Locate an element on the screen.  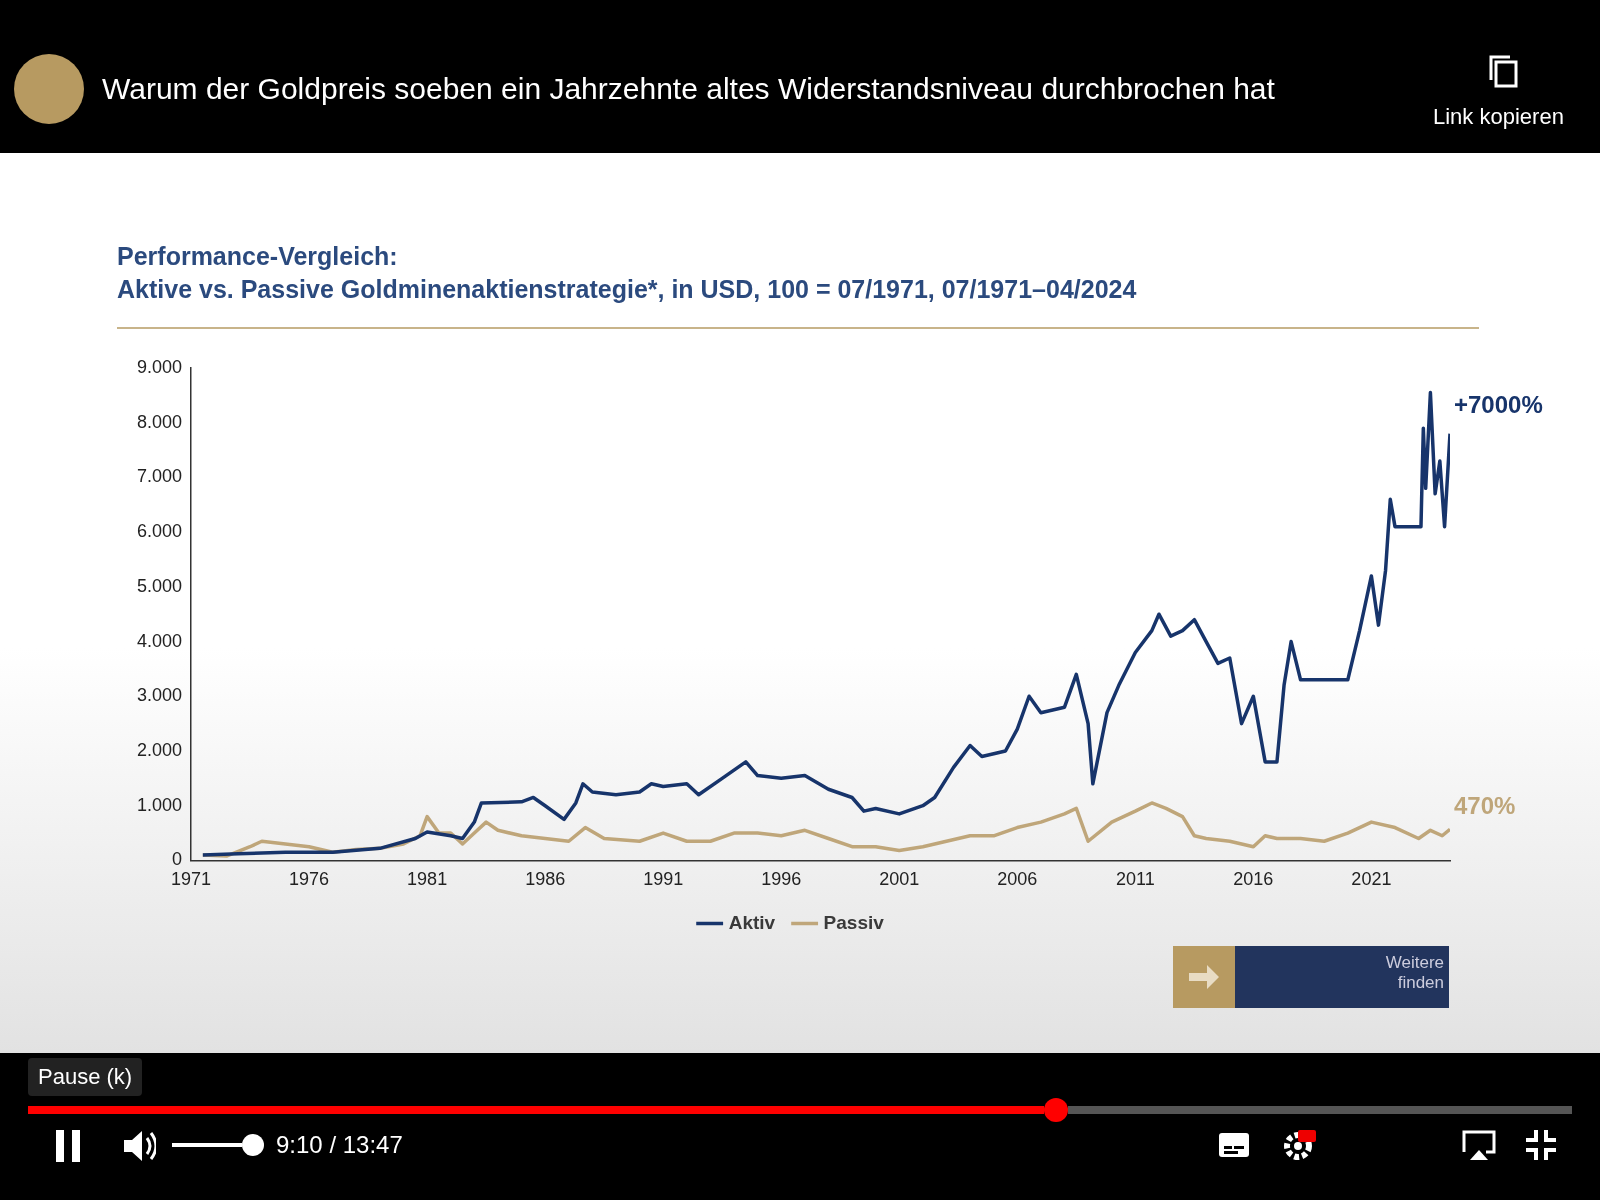
x-tick-label: 1981 is located at coordinates (427, 879).